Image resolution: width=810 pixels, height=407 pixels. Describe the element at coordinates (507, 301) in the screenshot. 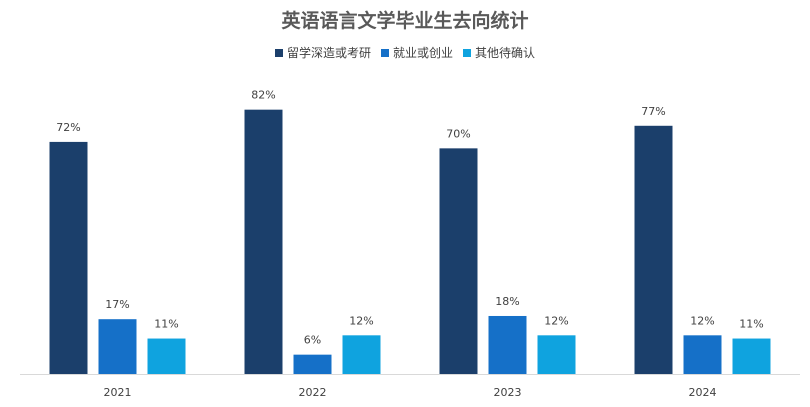

I see `data-label-2023-series-2: 18%` at that location.